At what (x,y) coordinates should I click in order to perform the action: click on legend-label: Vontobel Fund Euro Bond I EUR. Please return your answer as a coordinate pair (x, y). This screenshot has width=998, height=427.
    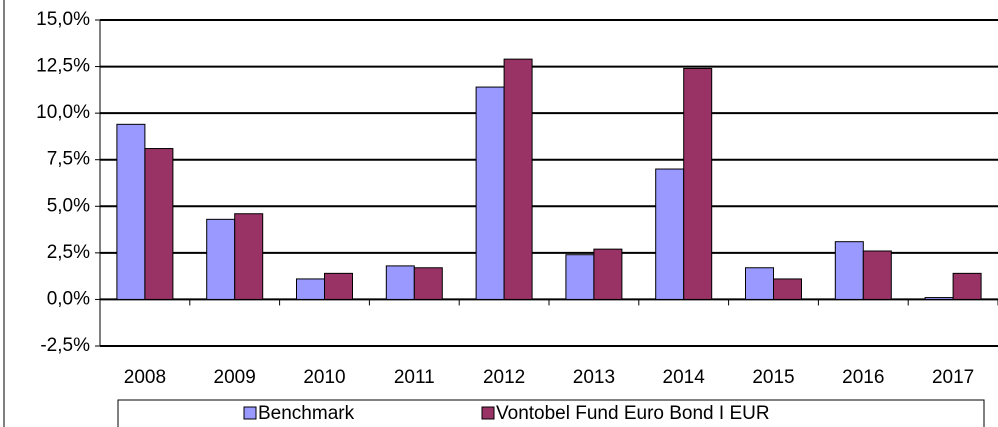
    Looking at the image, I should click on (633, 413).